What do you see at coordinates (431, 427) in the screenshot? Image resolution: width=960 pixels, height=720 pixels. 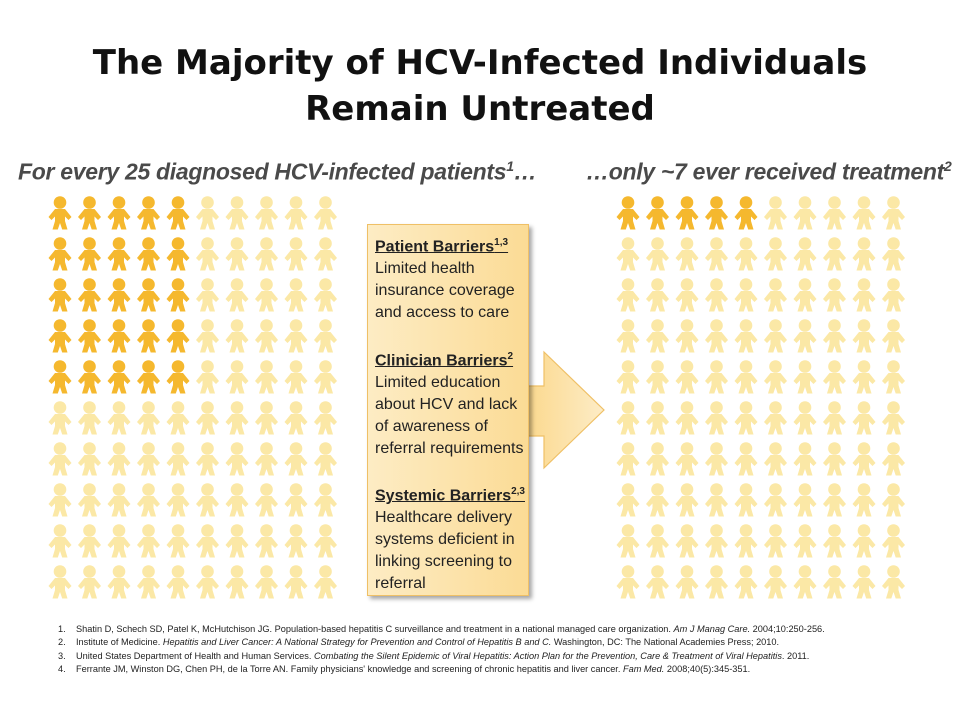 I see `clinician-barriers-line: of awareness of` at bounding box center [431, 427].